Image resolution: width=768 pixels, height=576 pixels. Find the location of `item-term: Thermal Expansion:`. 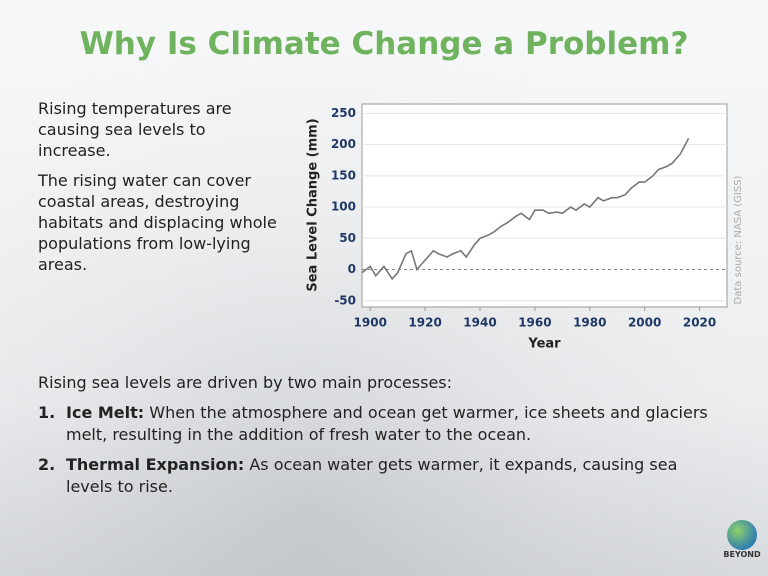

item-term: Thermal Expansion: is located at coordinates (155, 464).